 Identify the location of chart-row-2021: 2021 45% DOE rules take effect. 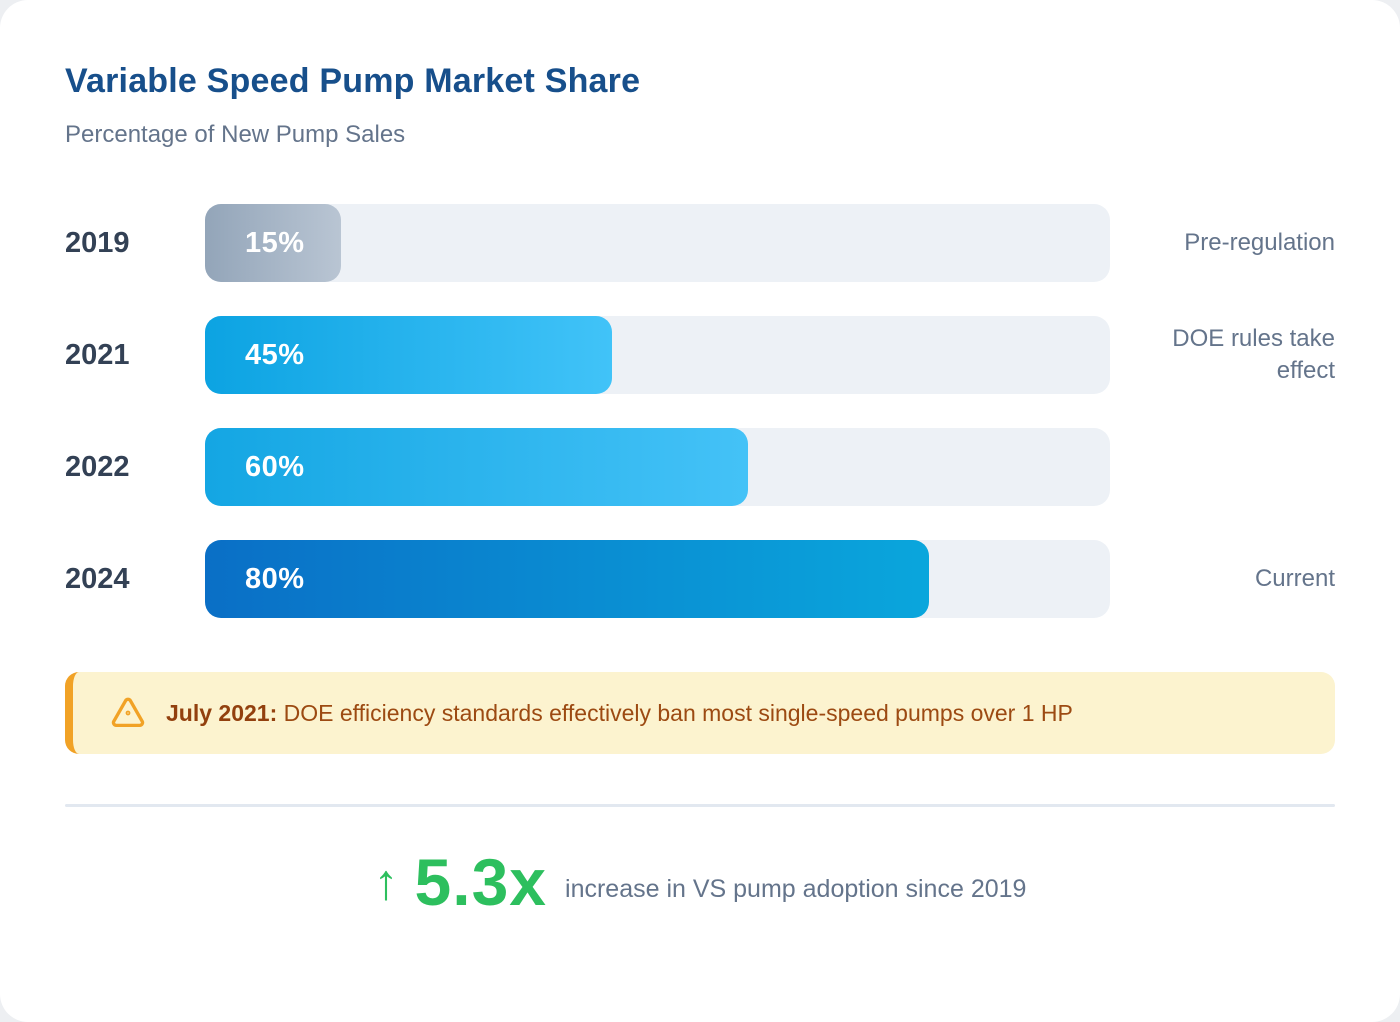
(700, 355).